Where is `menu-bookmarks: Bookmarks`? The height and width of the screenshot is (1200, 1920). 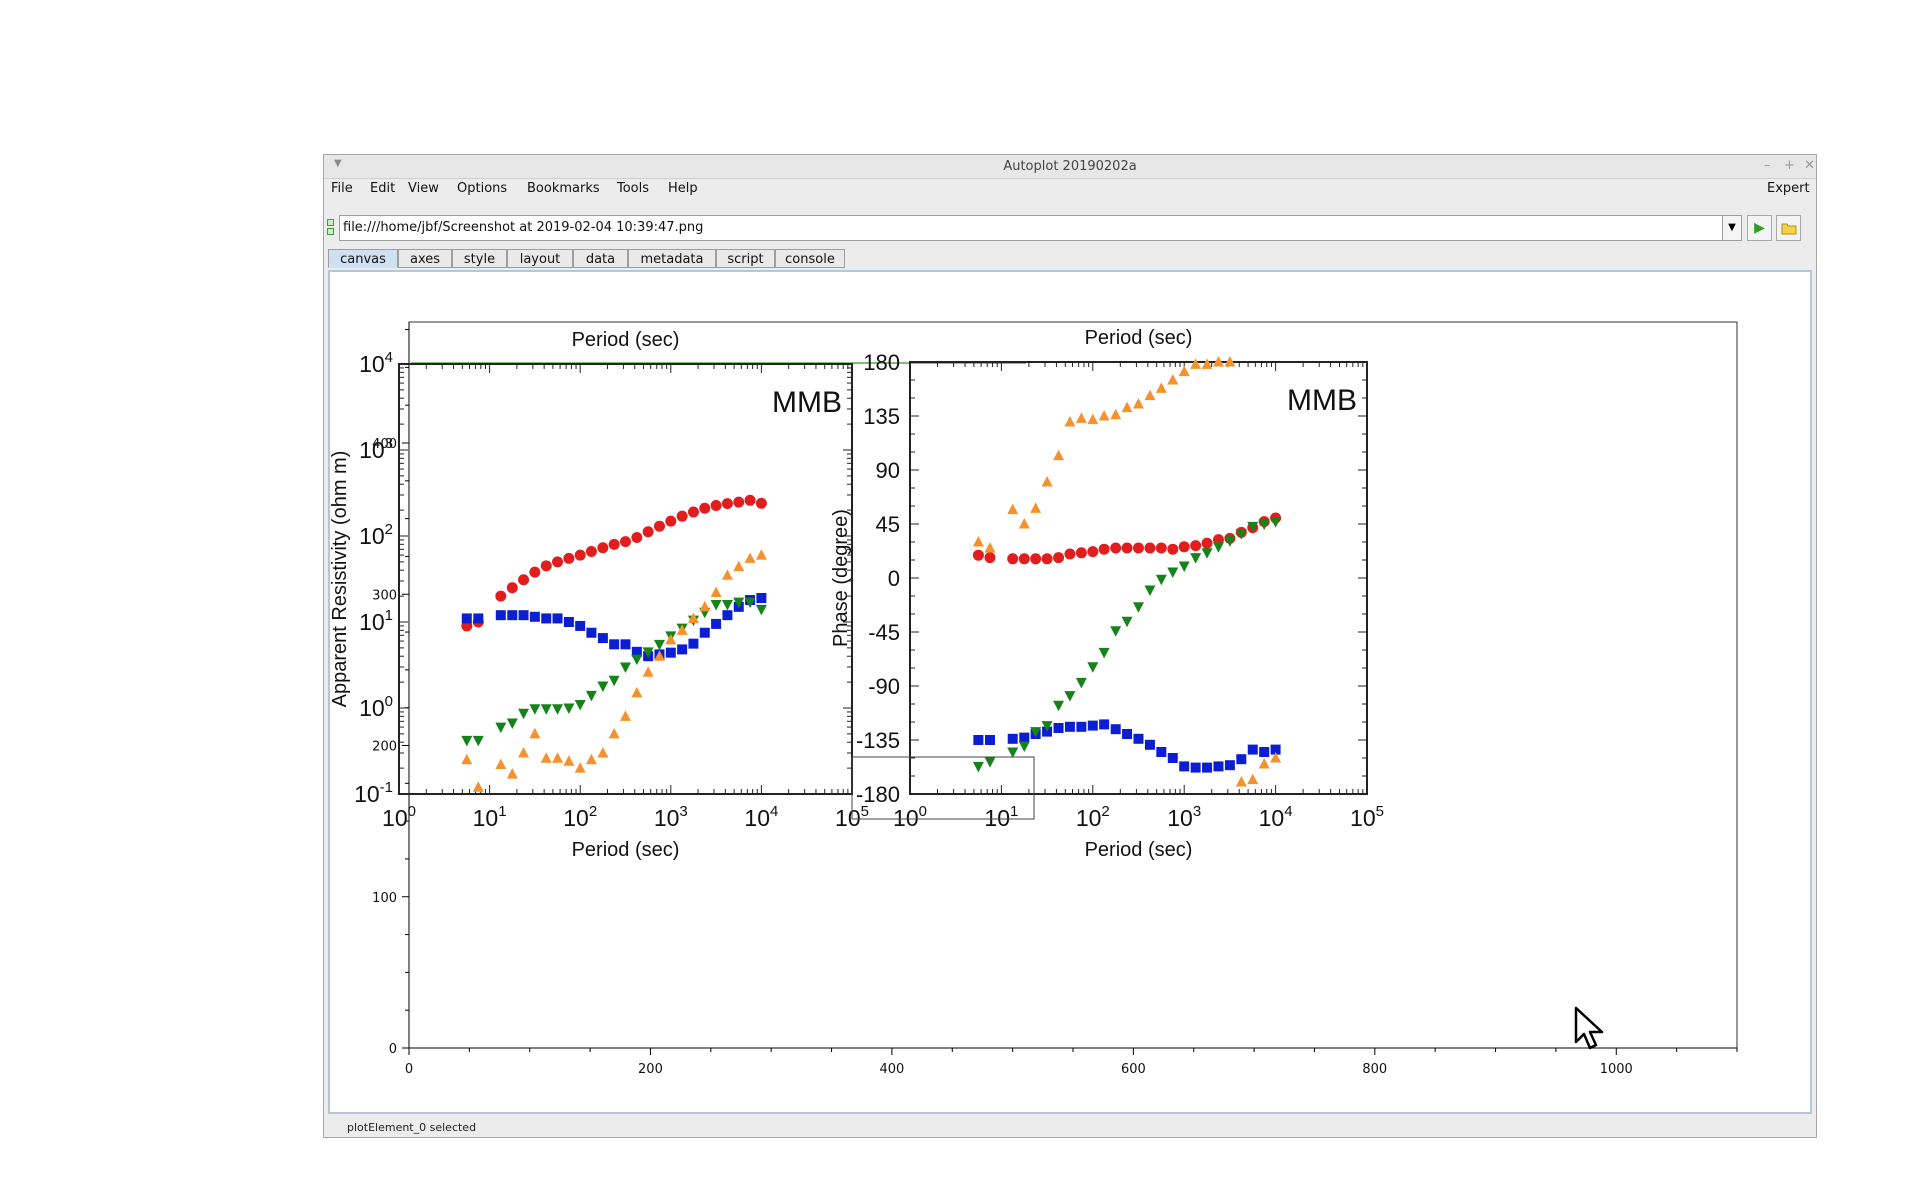 menu-bookmarks: Bookmarks is located at coordinates (563, 188).